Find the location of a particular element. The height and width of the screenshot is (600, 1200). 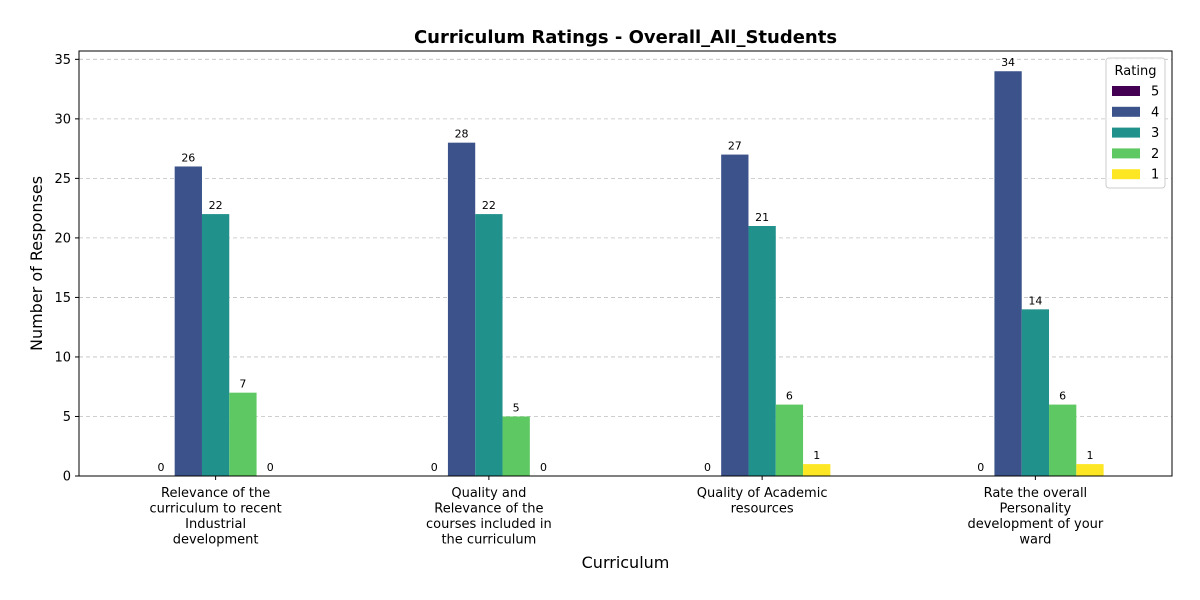

legend: Rating 5 4 3 2 1 is located at coordinates (1135, 123).